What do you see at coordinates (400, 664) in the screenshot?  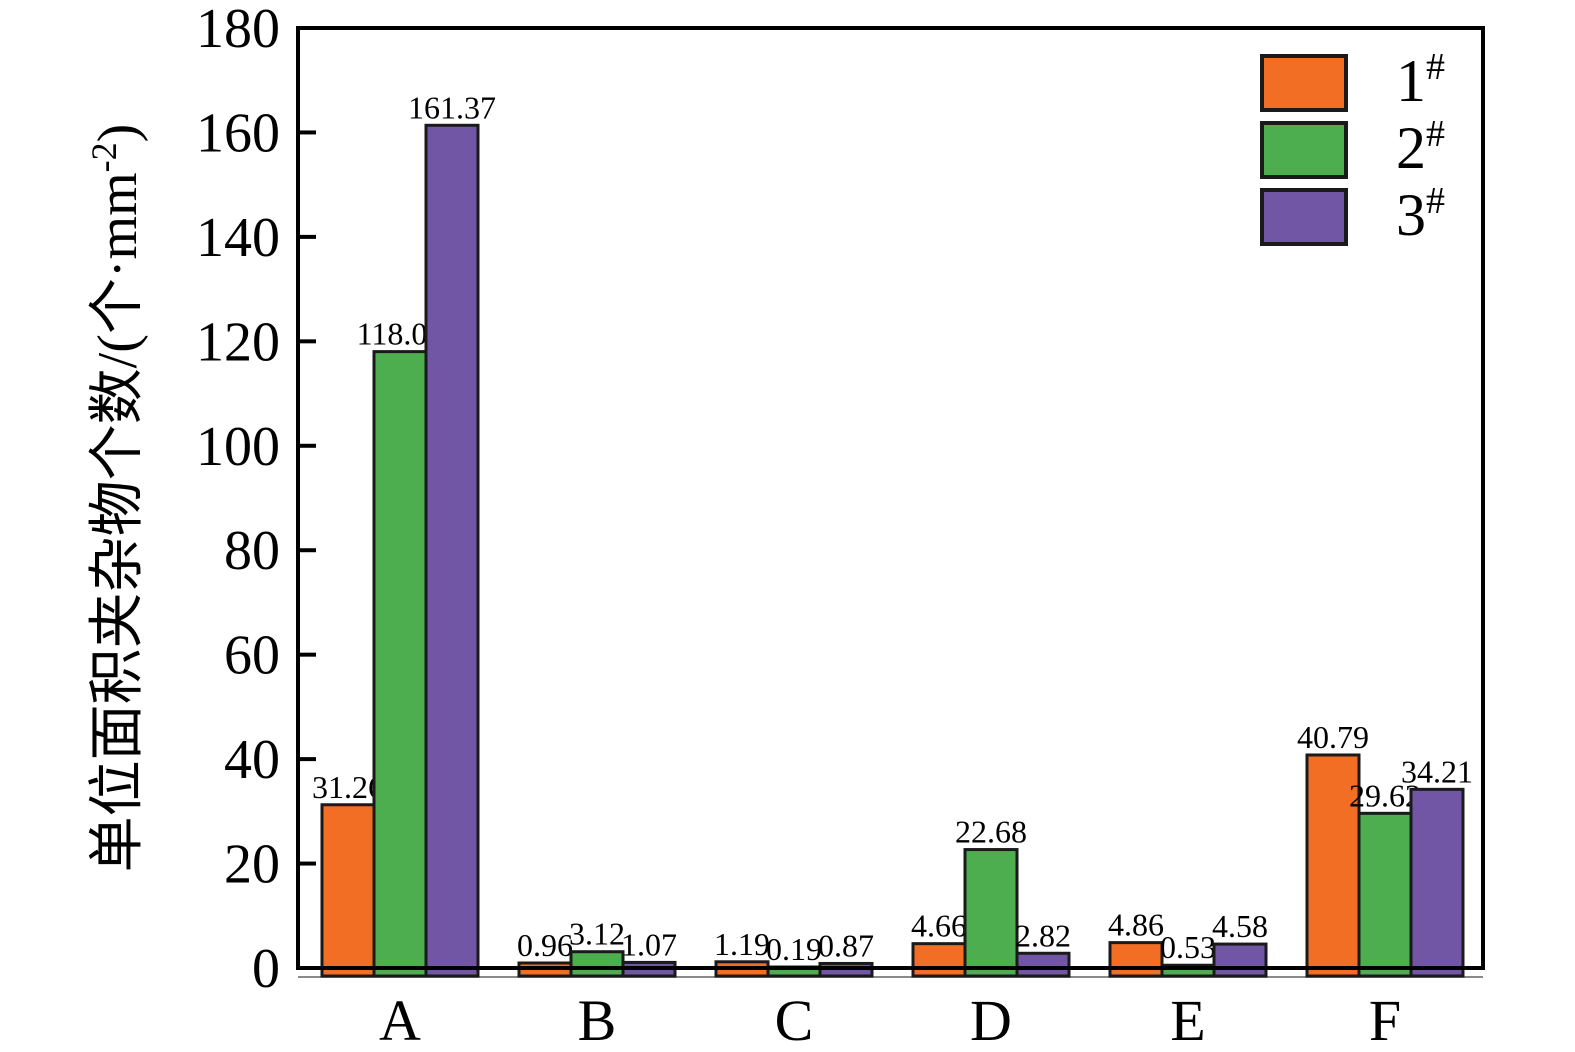 I see `bar-2#-A` at bounding box center [400, 664].